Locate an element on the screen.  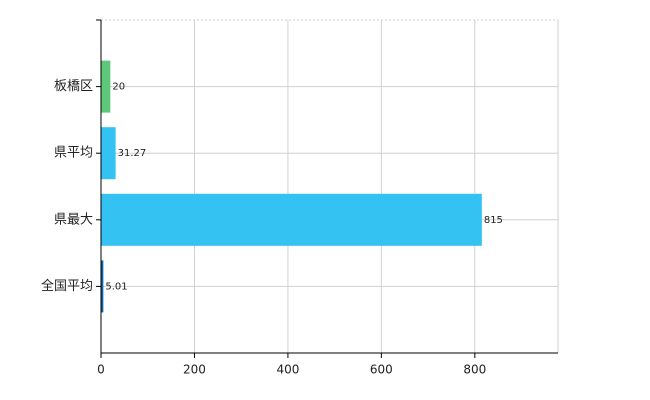
y-tick-label: 全国平均 is located at coordinates (67, 286).